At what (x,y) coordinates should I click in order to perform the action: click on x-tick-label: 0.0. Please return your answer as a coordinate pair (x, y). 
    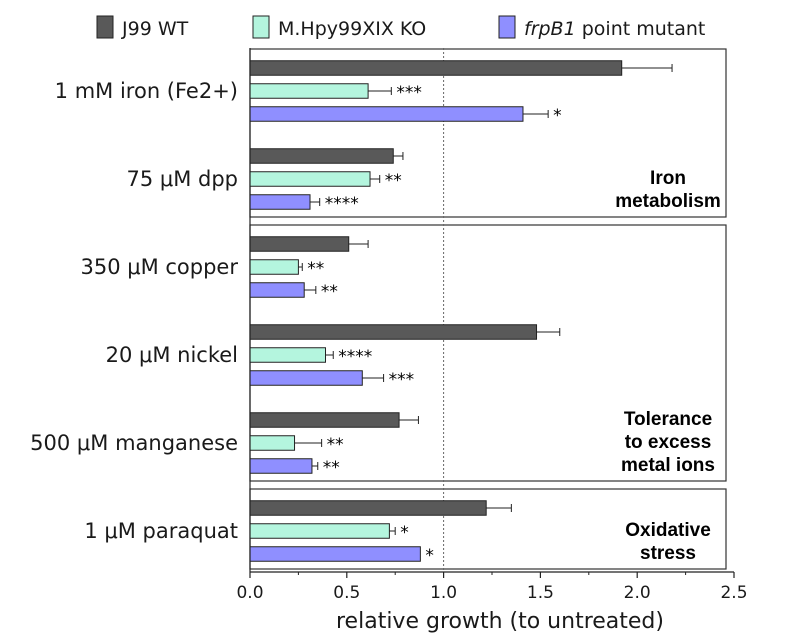
    Looking at the image, I should click on (249, 593).